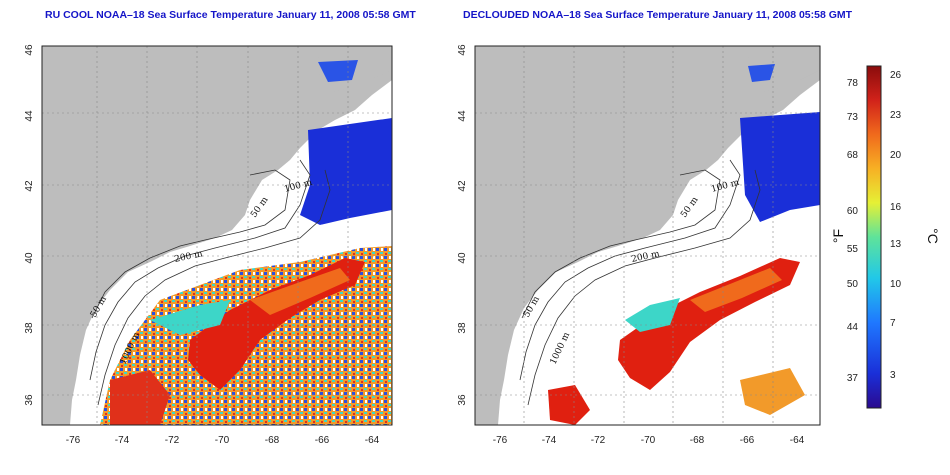 The height and width of the screenshot is (475, 950). I want to click on c-tick: 10, so click(896, 284).